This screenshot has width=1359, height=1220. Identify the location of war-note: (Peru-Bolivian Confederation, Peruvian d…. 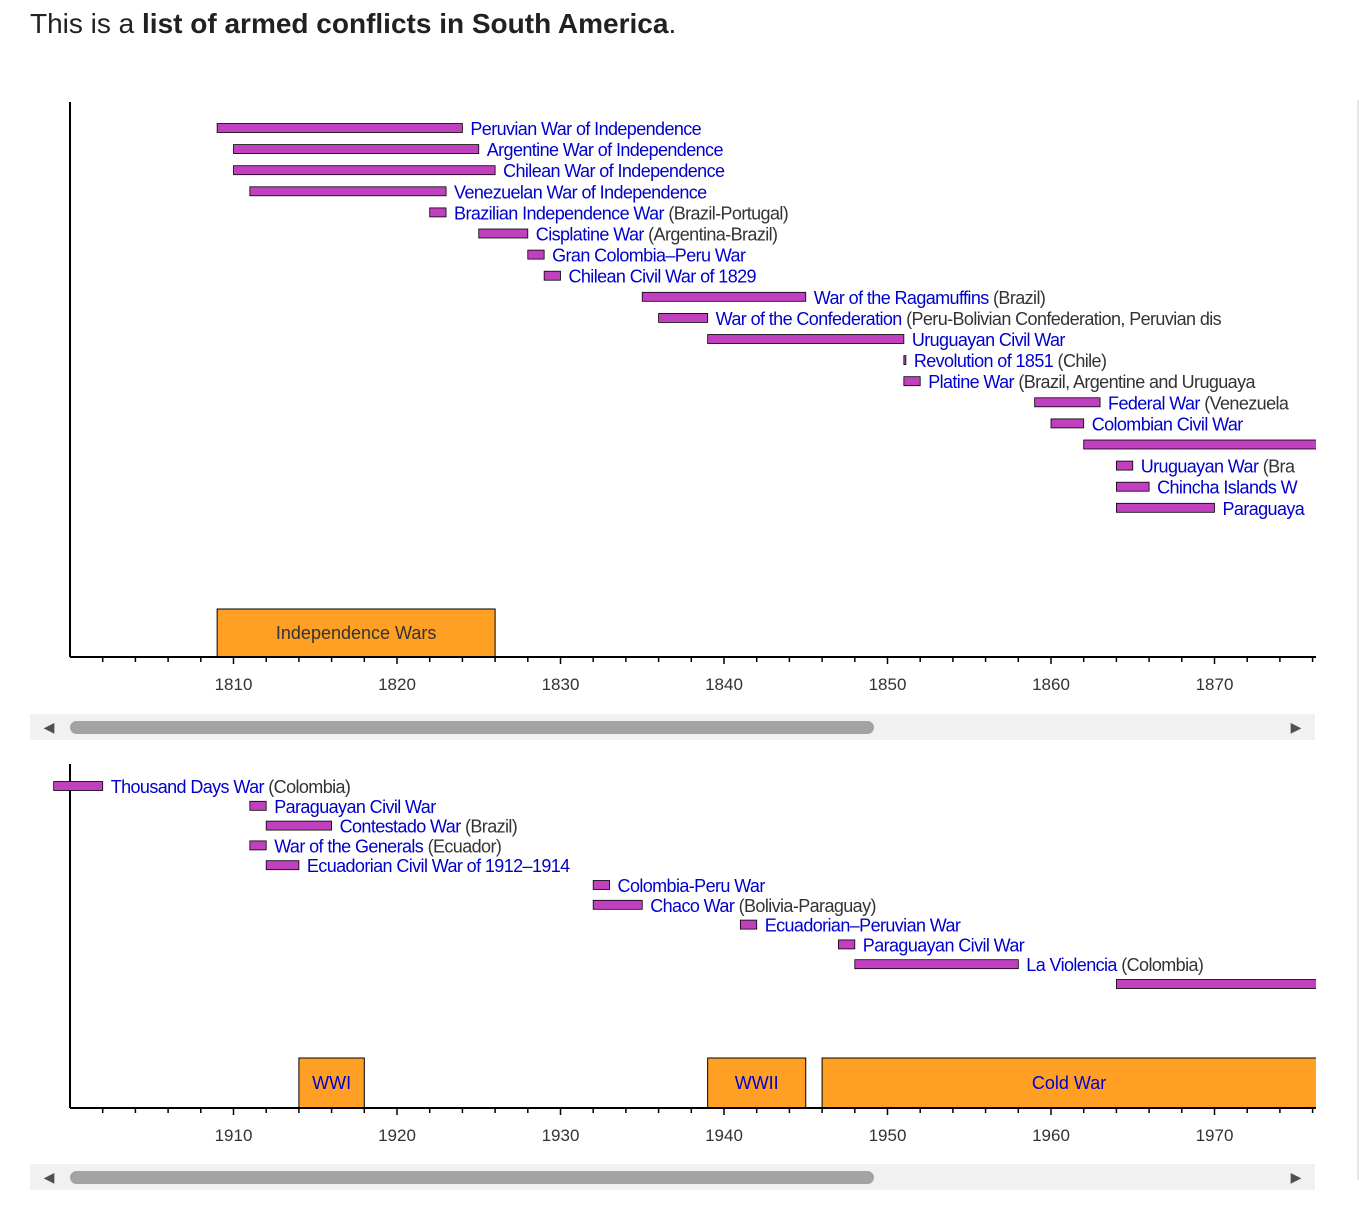
(1062, 319).